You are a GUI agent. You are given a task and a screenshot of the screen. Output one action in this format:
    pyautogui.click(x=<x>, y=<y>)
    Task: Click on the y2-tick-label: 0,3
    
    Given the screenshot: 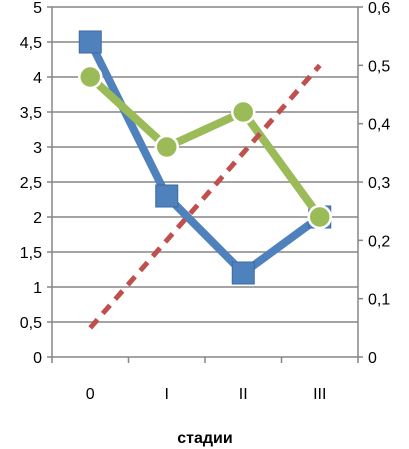 What is the action you would take?
    pyautogui.click(x=379, y=183)
    